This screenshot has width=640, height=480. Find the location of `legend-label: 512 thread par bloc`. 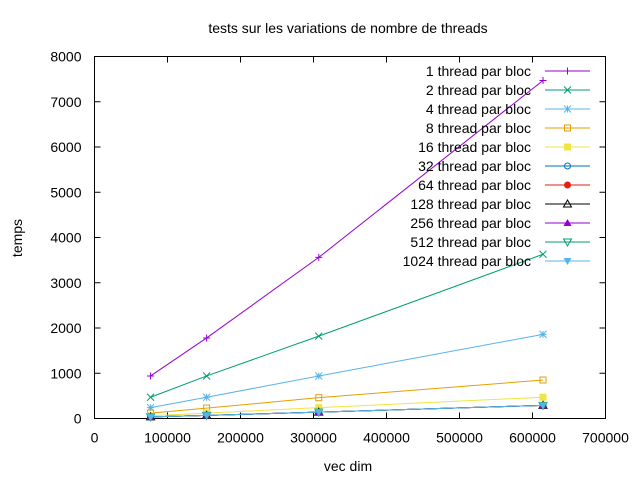

legend-label: 512 thread par bloc is located at coordinates (470, 242).